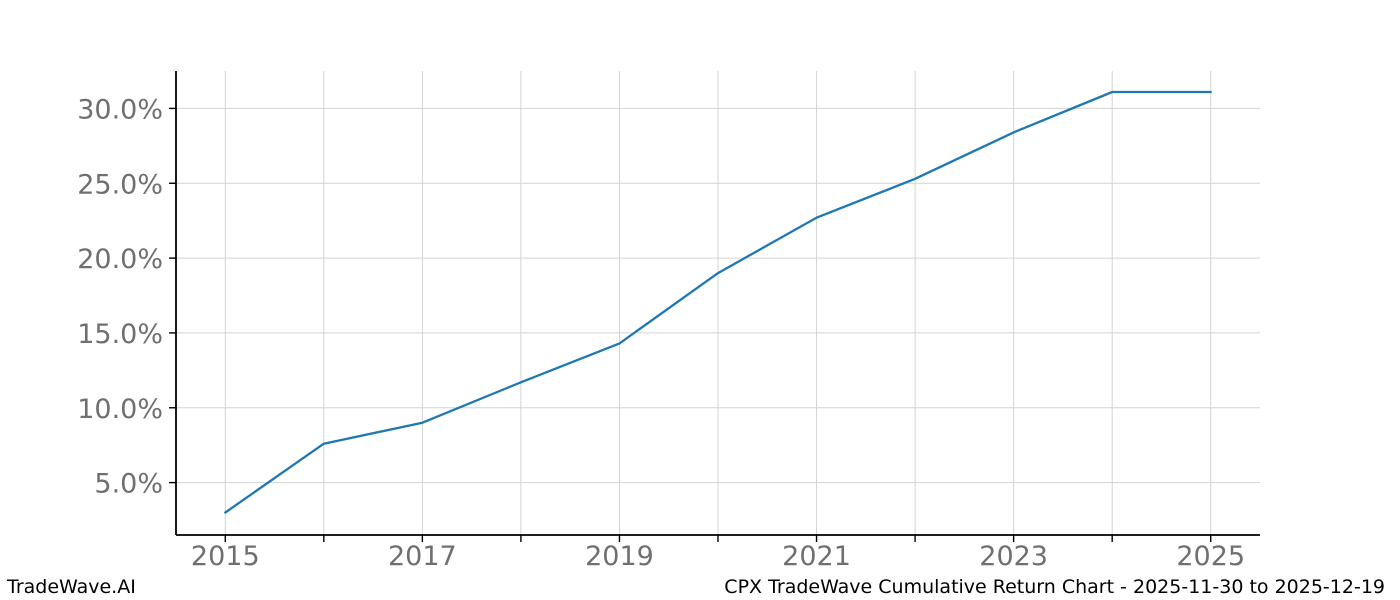 Image resolution: width=1400 pixels, height=600 pixels. Describe the element at coordinates (71, 587) in the screenshot. I see `brand-watermark: TradeWave.AI` at that location.